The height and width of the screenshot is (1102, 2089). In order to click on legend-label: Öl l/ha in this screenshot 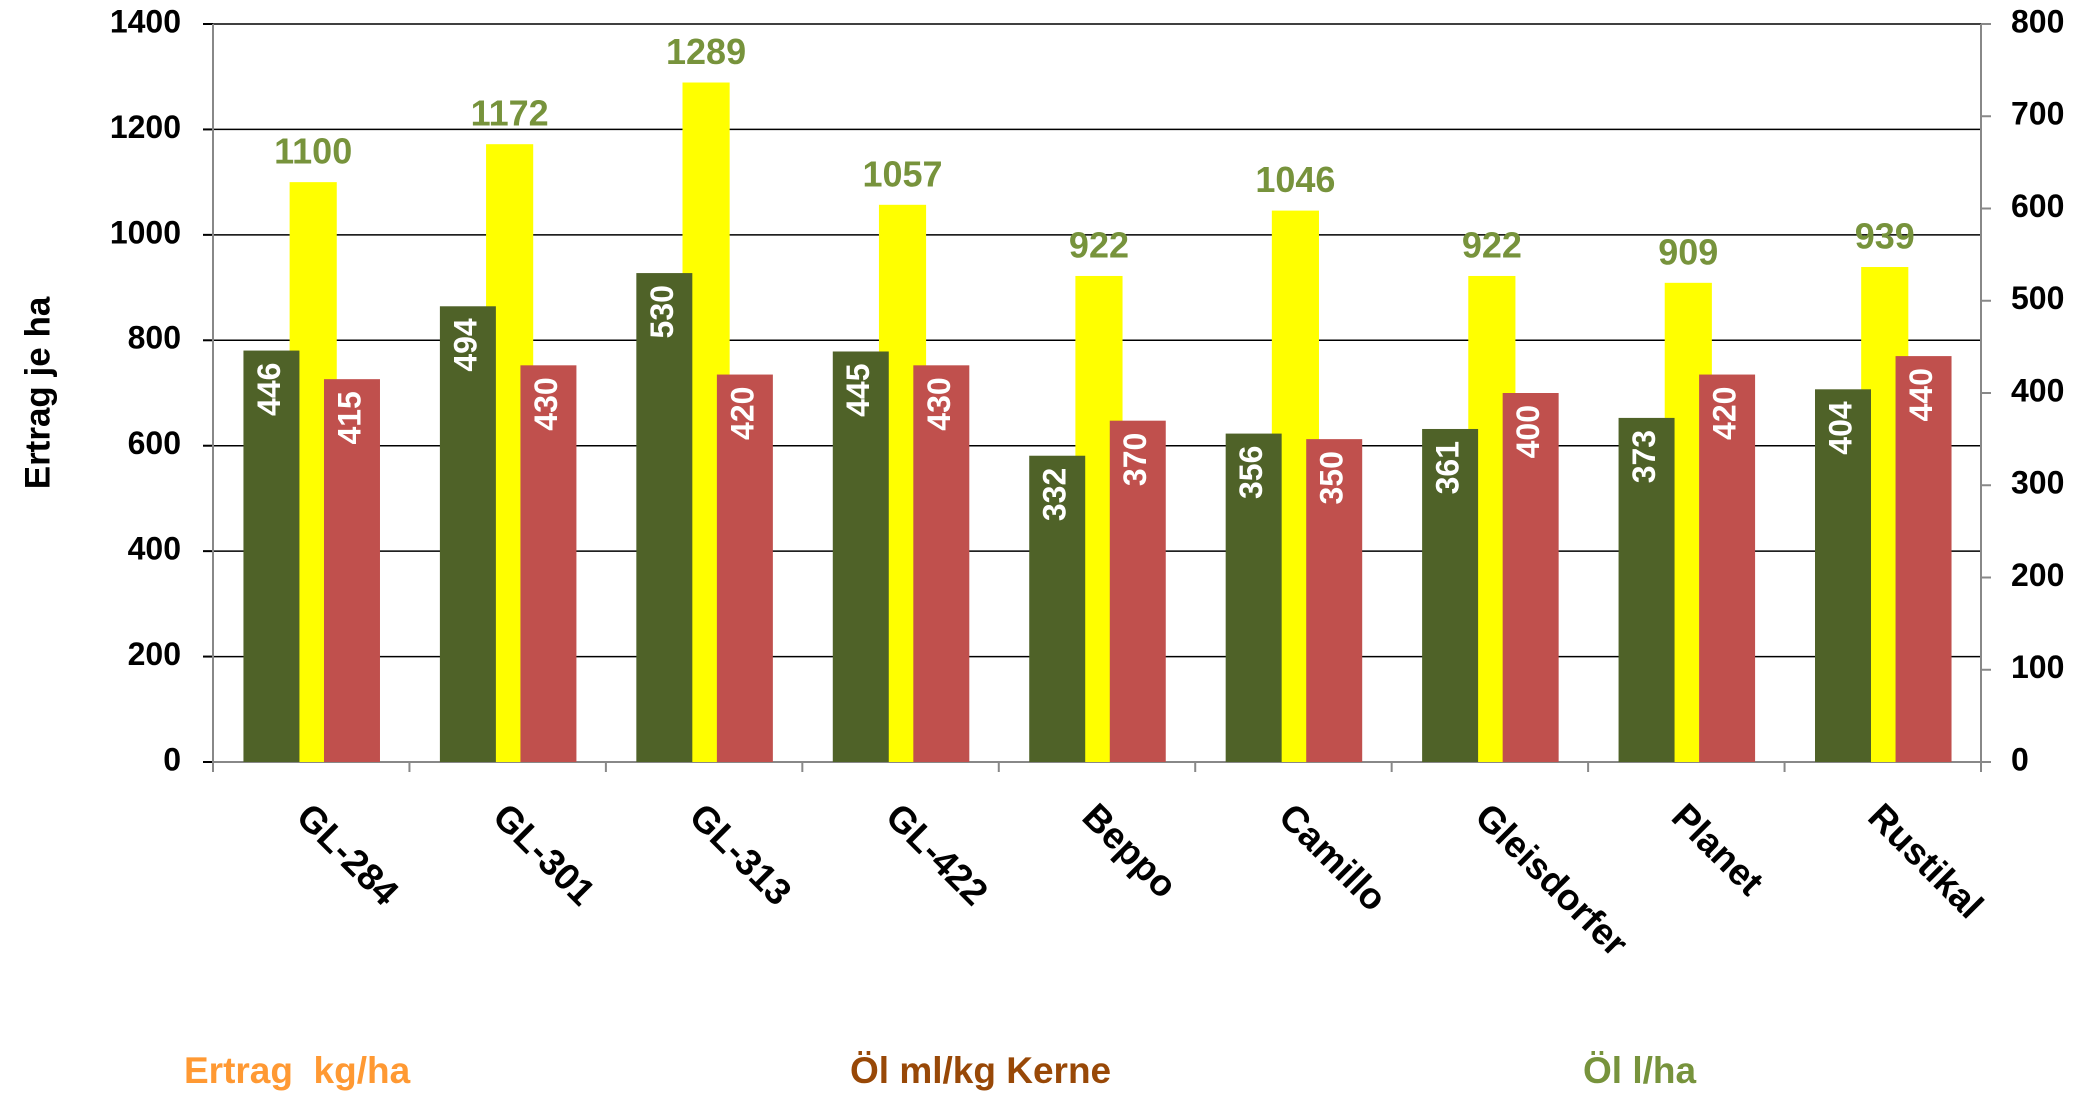, I will do `click(1640, 1070)`.